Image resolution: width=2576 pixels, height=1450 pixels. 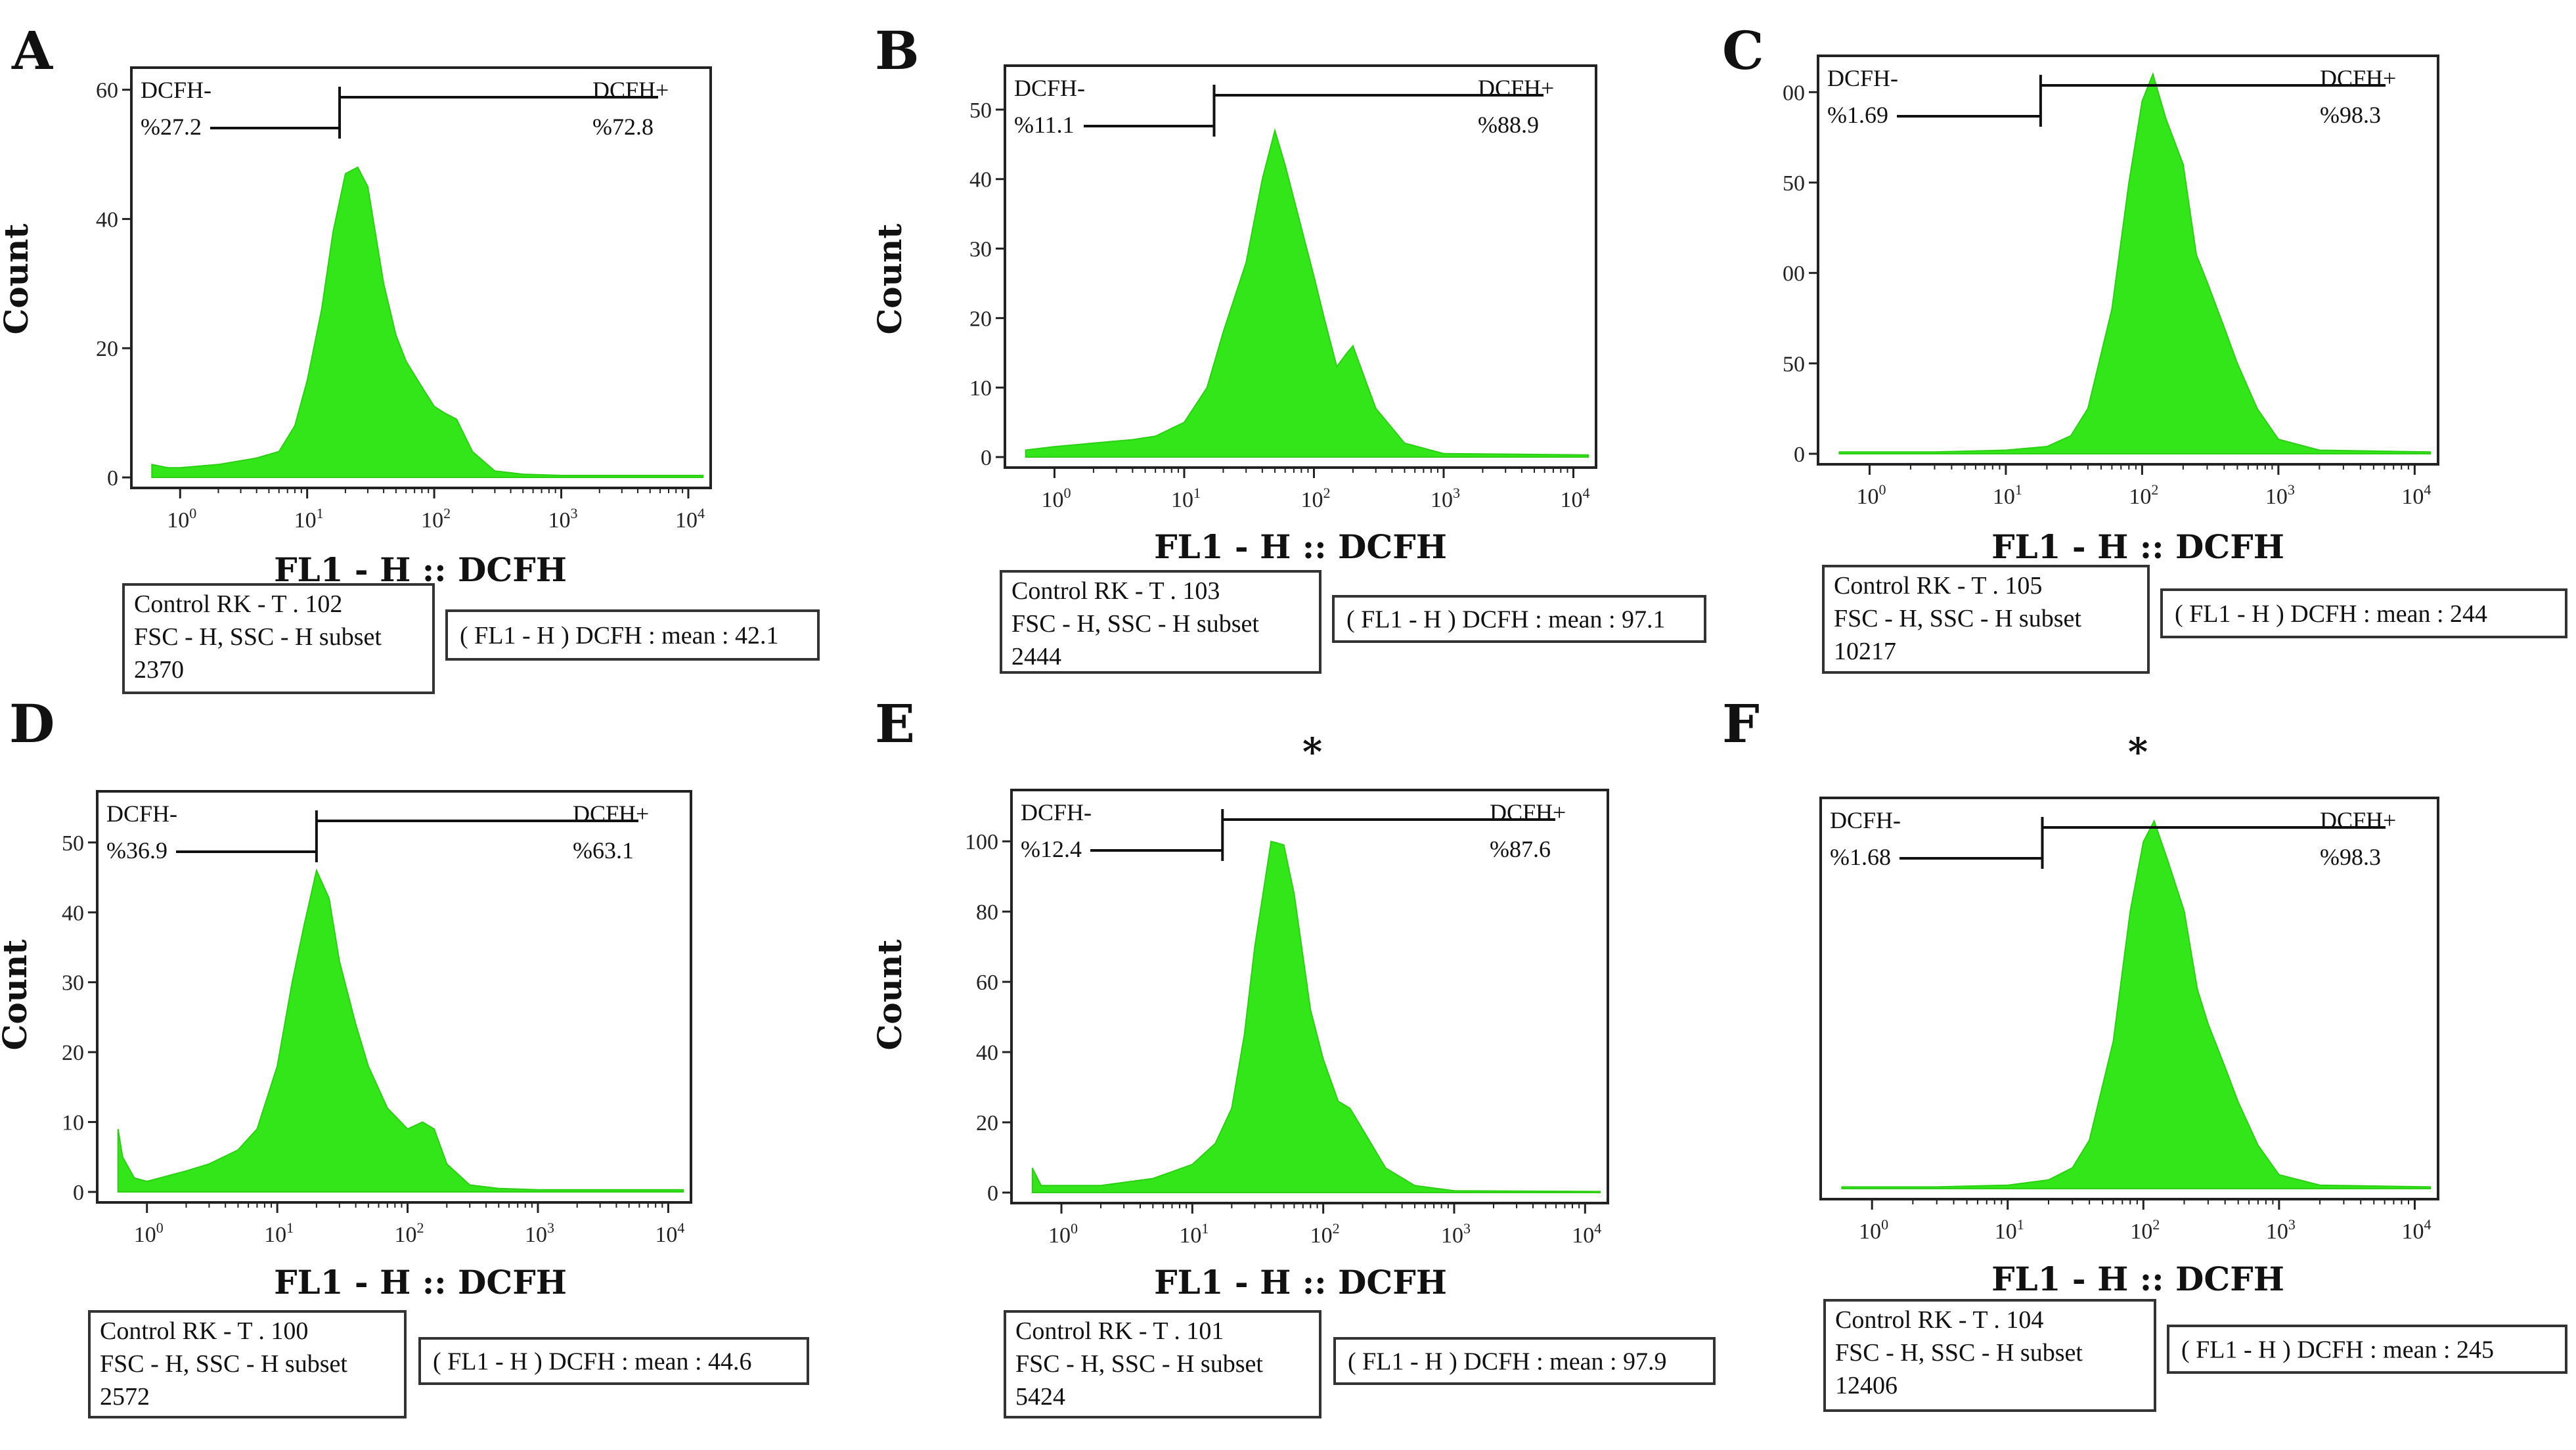 I want to click on sample-info-line: 10217, so click(x=1865, y=651).